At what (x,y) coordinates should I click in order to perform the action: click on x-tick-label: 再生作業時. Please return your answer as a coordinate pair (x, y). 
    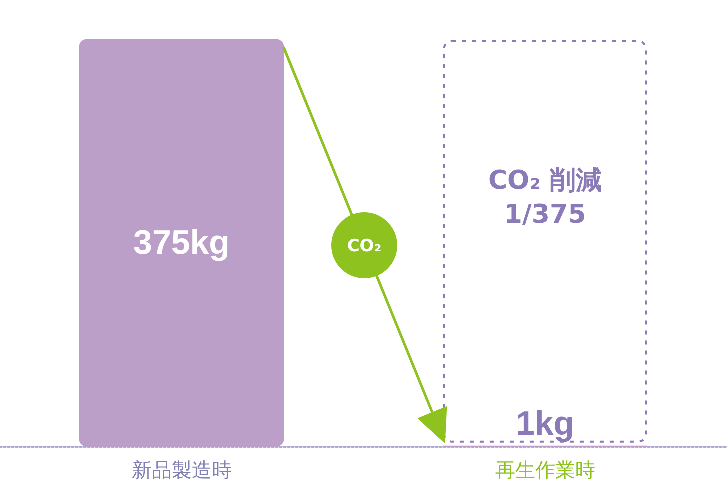
    Looking at the image, I should click on (545, 471).